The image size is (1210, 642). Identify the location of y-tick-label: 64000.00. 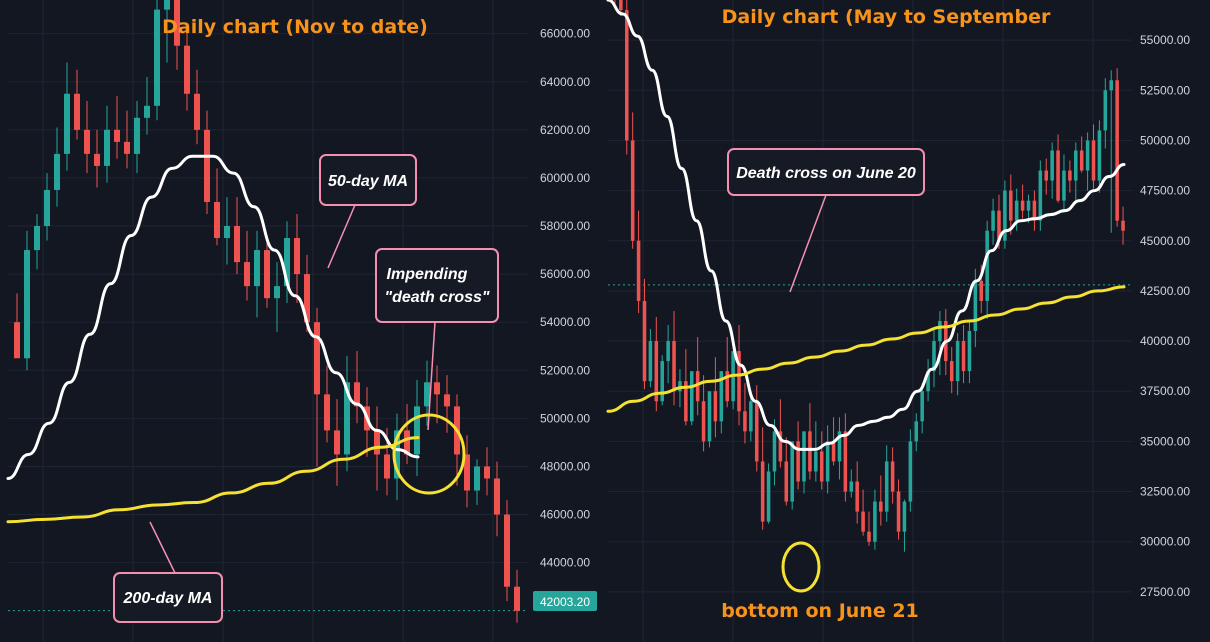
(565, 82).